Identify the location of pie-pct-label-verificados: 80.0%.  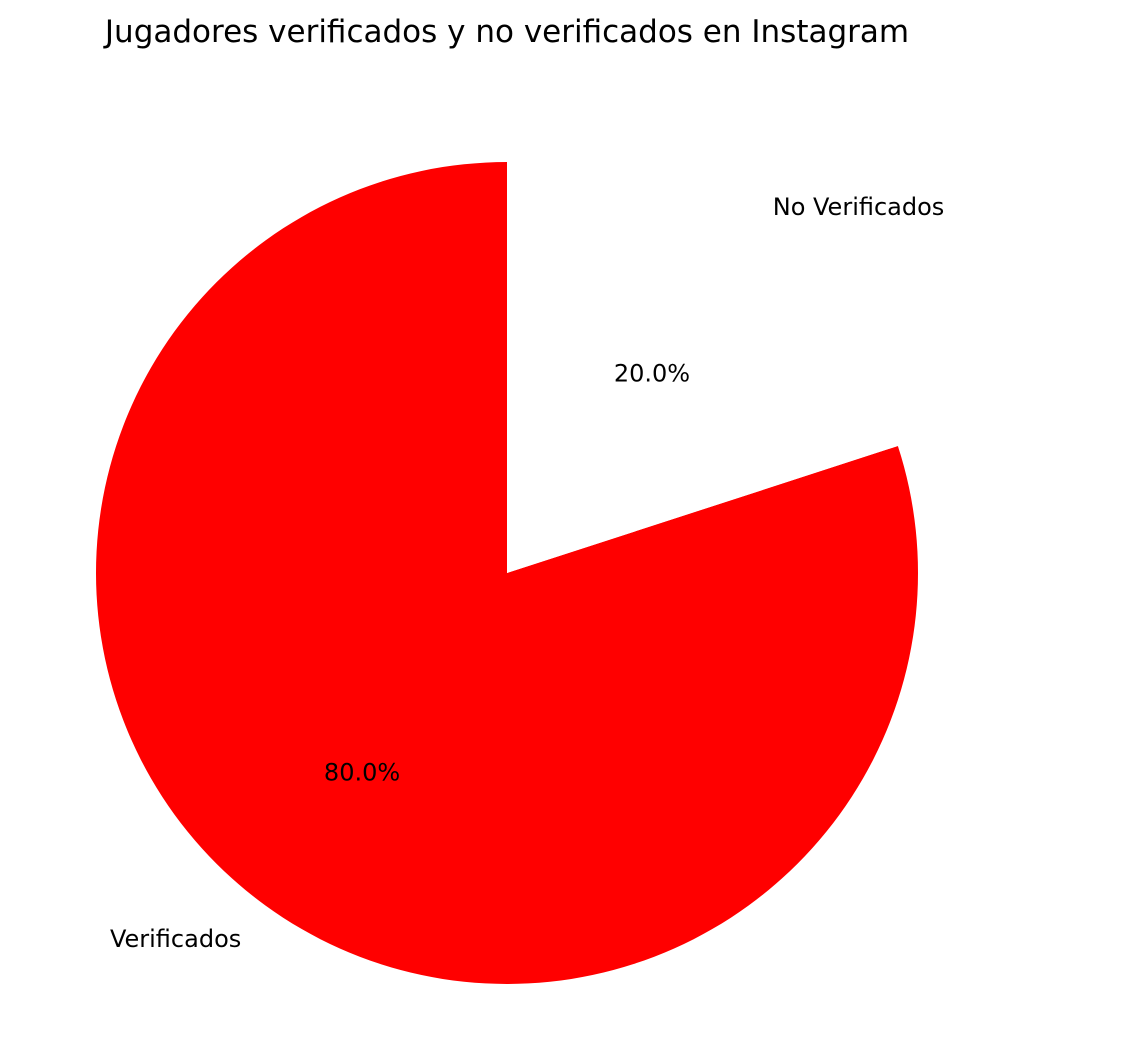
(362, 773).